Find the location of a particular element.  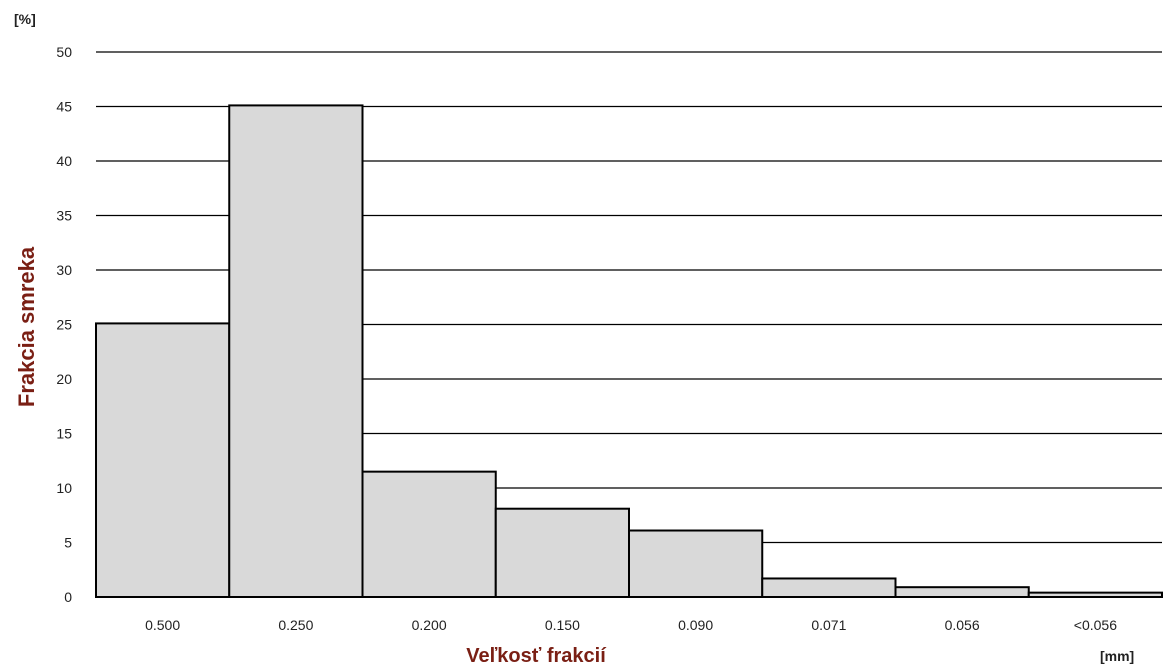

y-unit-label: [%] is located at coordinates (25, 19).